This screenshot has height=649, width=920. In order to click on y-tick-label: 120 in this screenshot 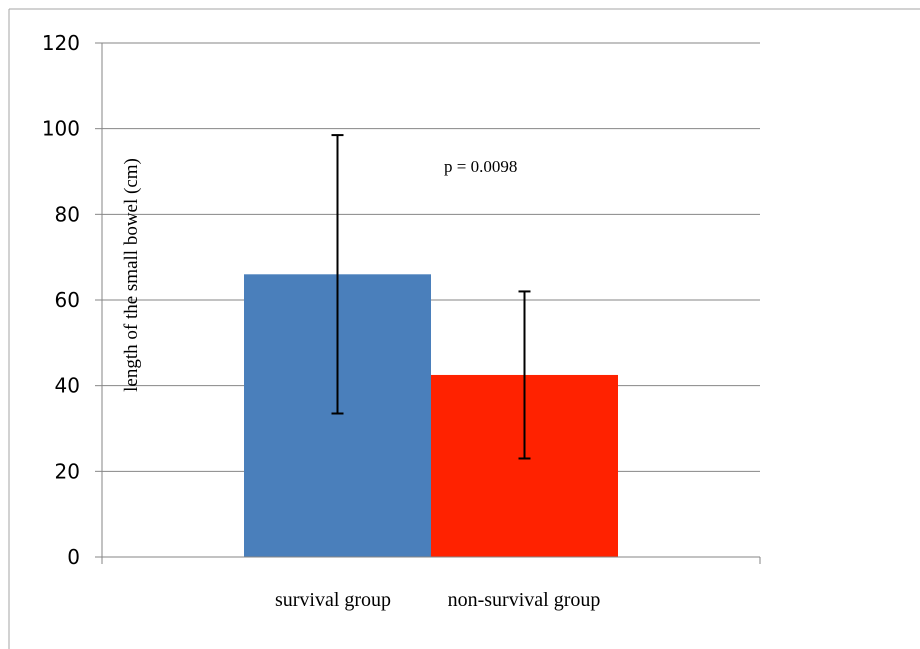, I will do `click(61, 43)`.